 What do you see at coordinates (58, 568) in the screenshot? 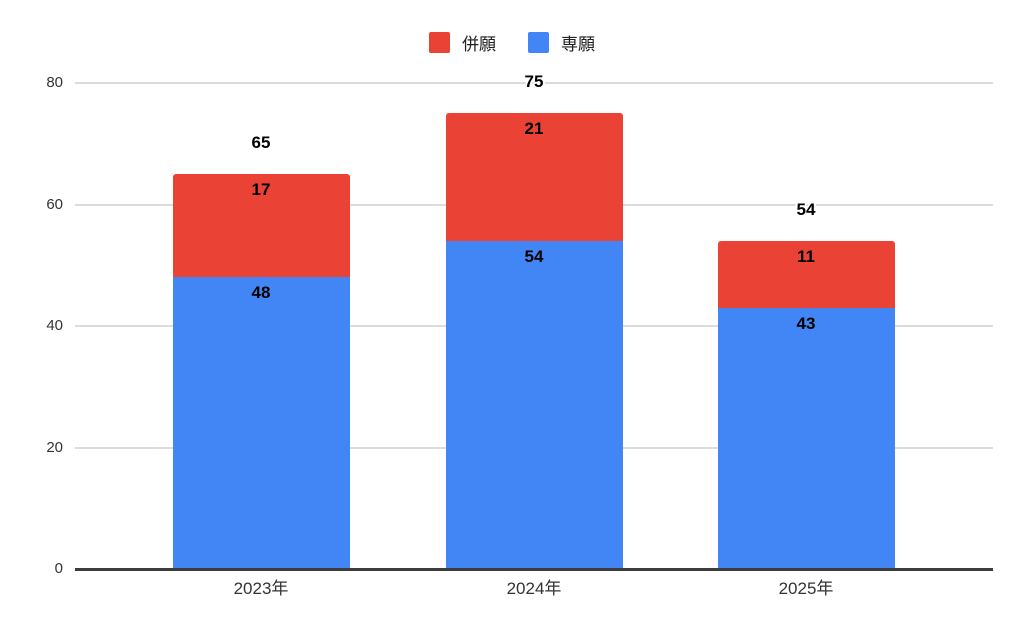
I see `y-axis-tick-label: 0` at bounding box center [58, 568].